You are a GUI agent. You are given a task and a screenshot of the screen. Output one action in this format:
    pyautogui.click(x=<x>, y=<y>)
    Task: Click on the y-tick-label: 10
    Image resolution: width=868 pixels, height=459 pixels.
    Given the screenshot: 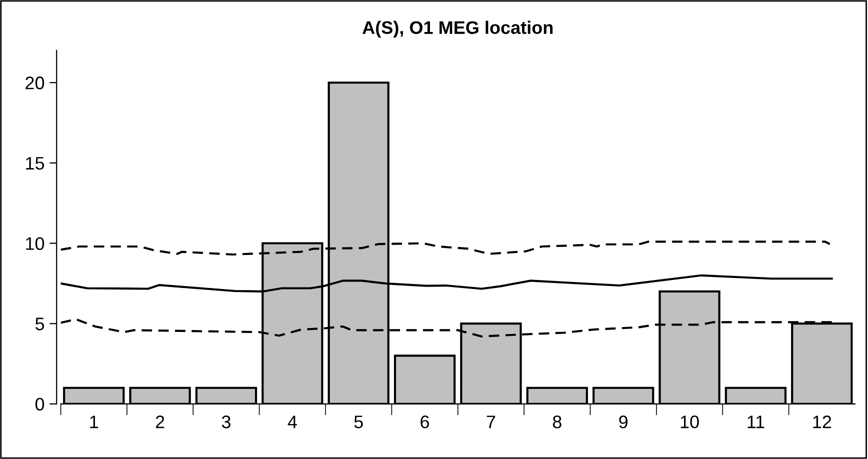 What is the action you would take?
    pyautogui.click(x=35, y=243)
    